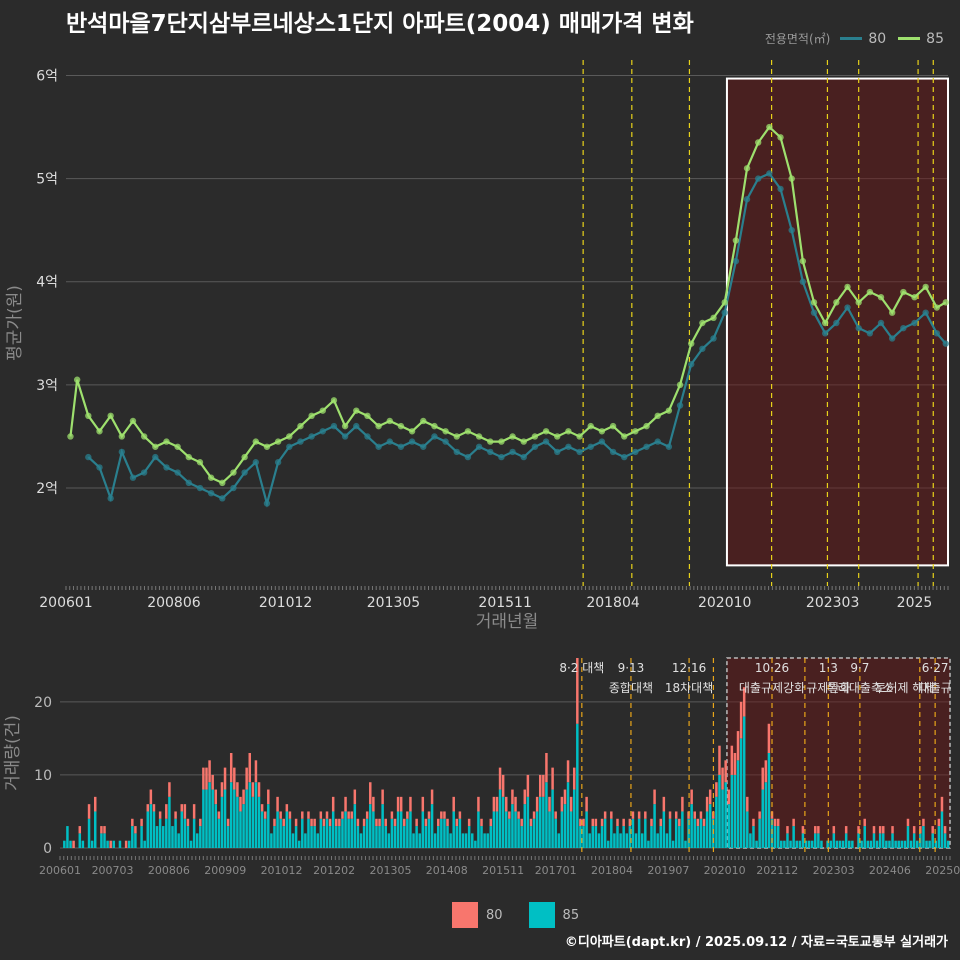 Image resolution: width=960 pixels, height=960 pixels. Describe the element at coordinates (689, 687) in the screenshot. I see `event-label-name: 18차대책` at that location.